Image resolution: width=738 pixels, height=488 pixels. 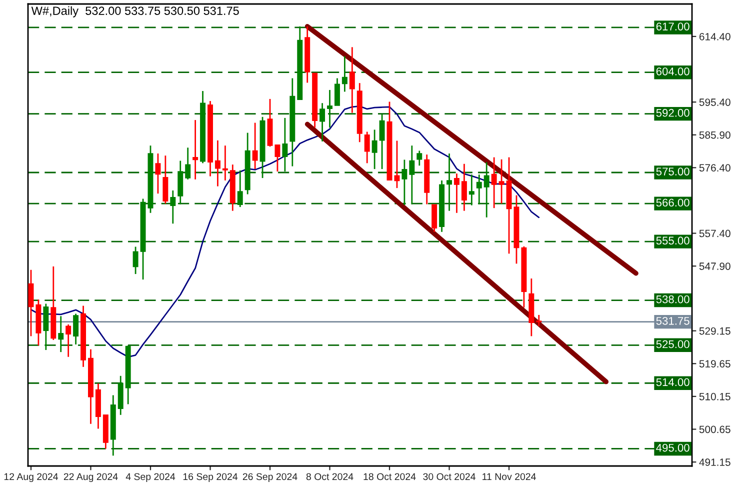 I want to click on y-tick-label: 491.15, so click(x=714, y=462).